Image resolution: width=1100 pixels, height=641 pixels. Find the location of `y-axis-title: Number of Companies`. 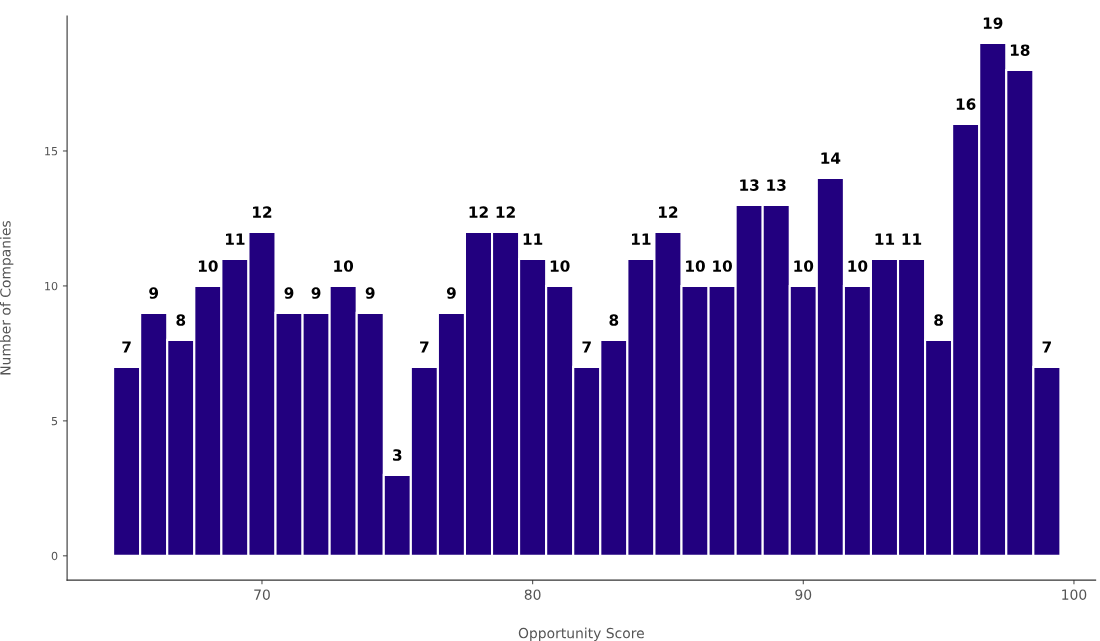

y-axis-title: Number of Companies is located at coordinates (7, 297).